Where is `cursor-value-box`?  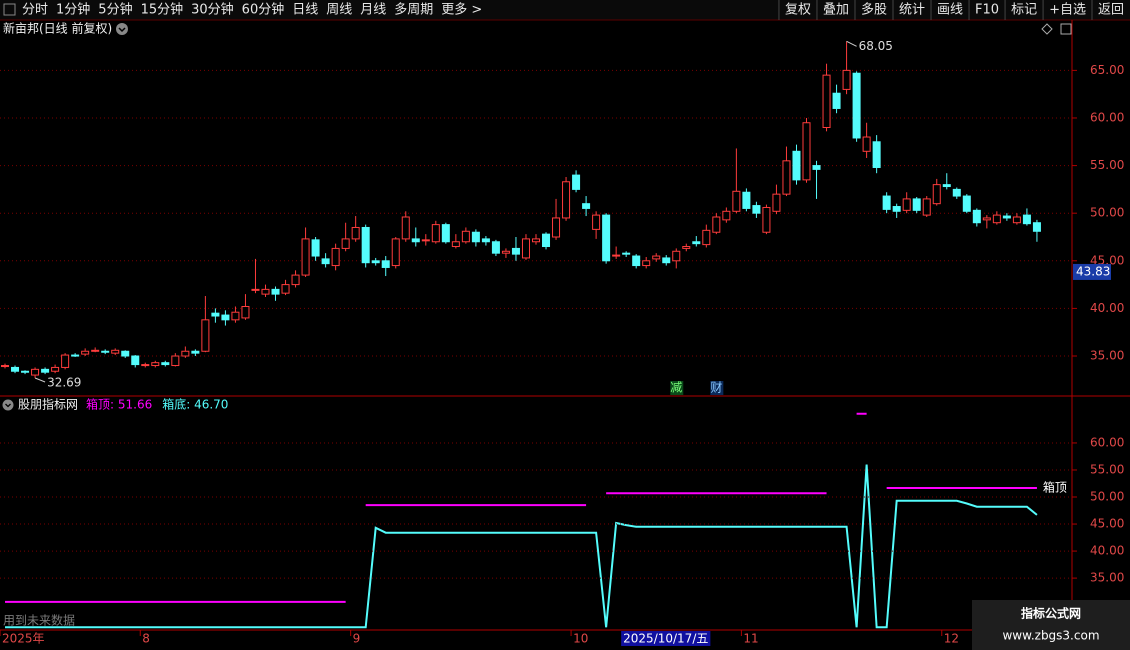
cursor-value-box is located at coordinates (1092, 271).